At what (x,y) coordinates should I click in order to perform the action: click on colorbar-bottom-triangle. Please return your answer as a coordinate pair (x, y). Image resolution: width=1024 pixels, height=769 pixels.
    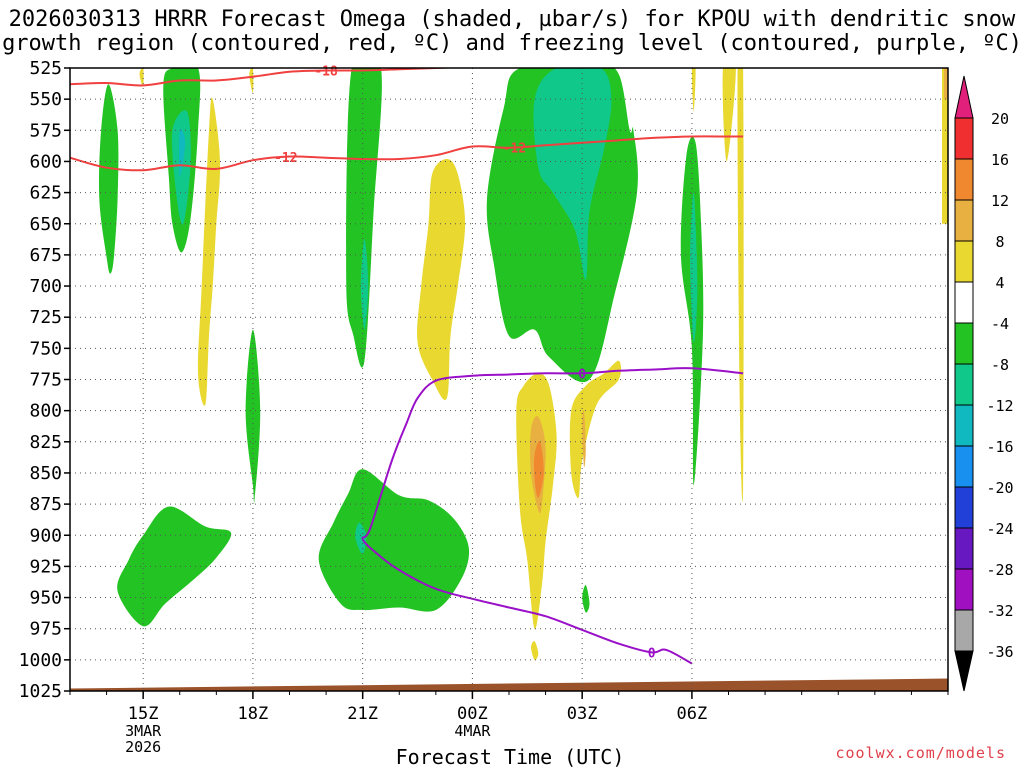
    Looking at the image, I should click on (964, 671).